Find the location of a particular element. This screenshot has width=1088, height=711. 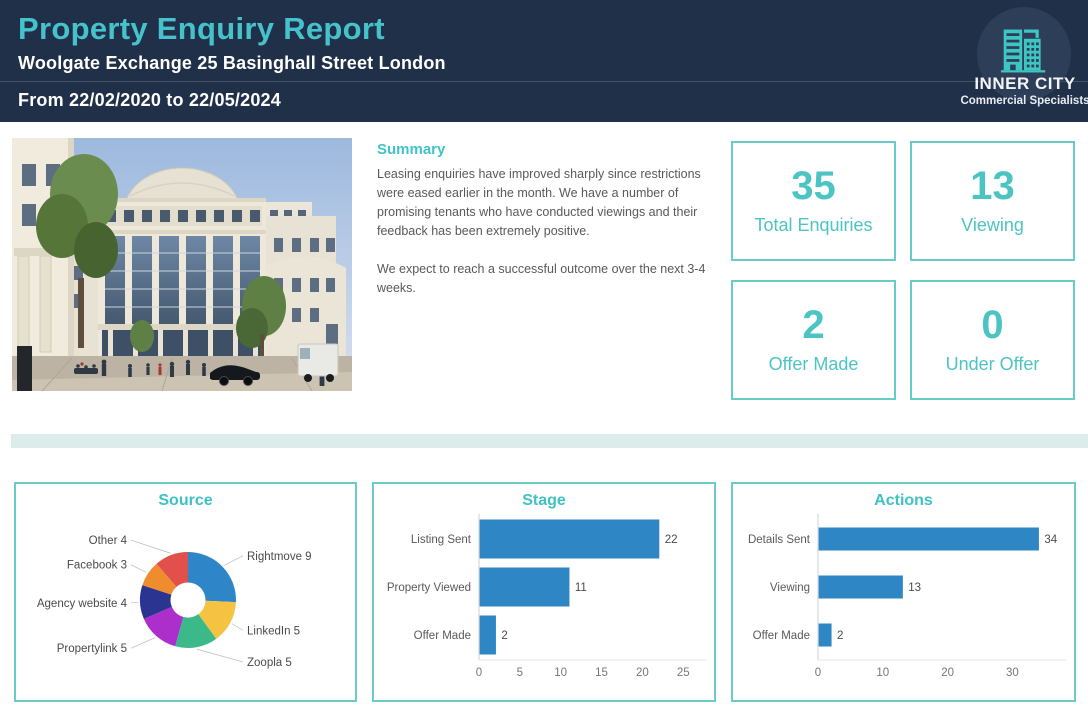

logo-name: INNER CITY is located at coordinates (1025, 83).